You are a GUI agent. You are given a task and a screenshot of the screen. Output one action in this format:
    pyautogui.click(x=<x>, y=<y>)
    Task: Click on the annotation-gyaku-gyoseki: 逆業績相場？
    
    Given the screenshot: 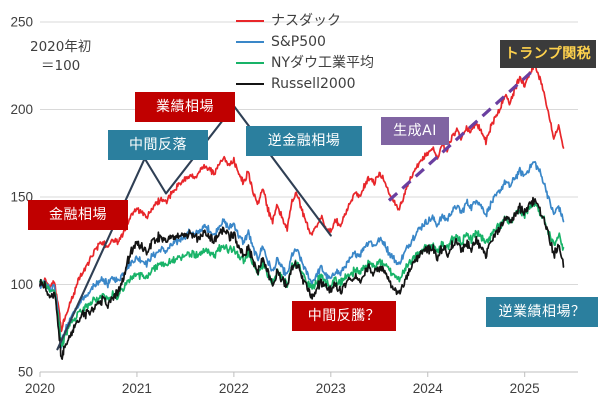 What is the action you would take?
    pyautogui.click(x=542, y=312)
    